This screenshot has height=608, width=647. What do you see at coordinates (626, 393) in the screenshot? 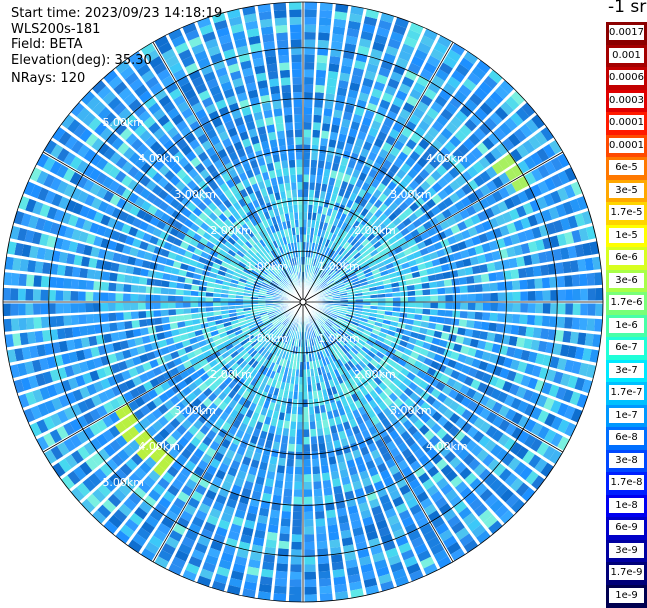
I see `colorbar-swatch: 1.7e-7` at bounding box center [626, 393].